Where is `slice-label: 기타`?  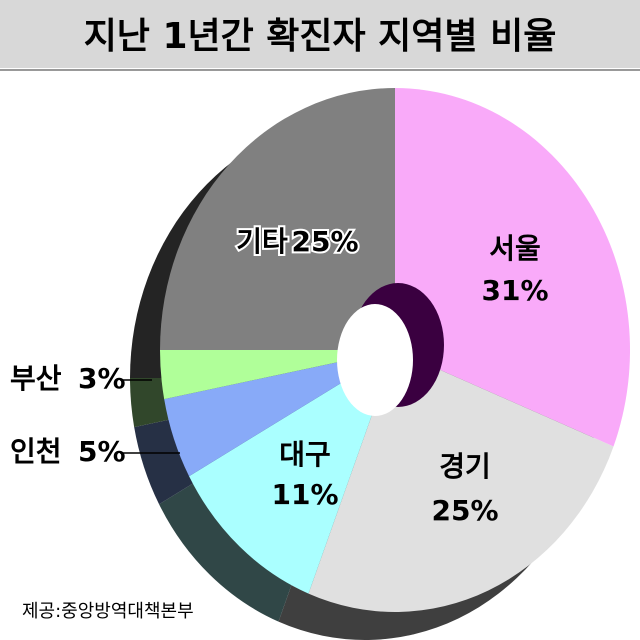
slice-label: 기타 is located at coordinates (262, 241).